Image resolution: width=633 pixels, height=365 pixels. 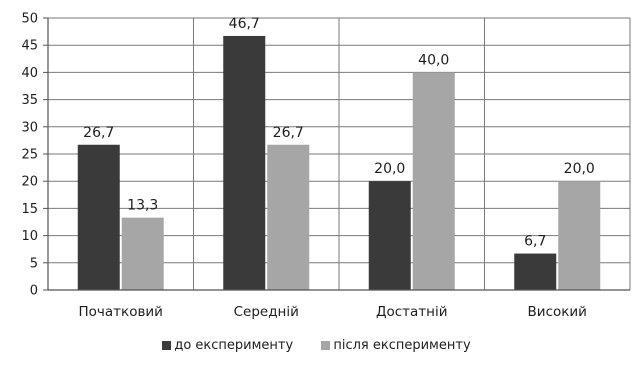 What do you see at coordinates (34, 263) in the screenshot?
I see `y-tick-label-5: 5` at bounding box center [34, 263].